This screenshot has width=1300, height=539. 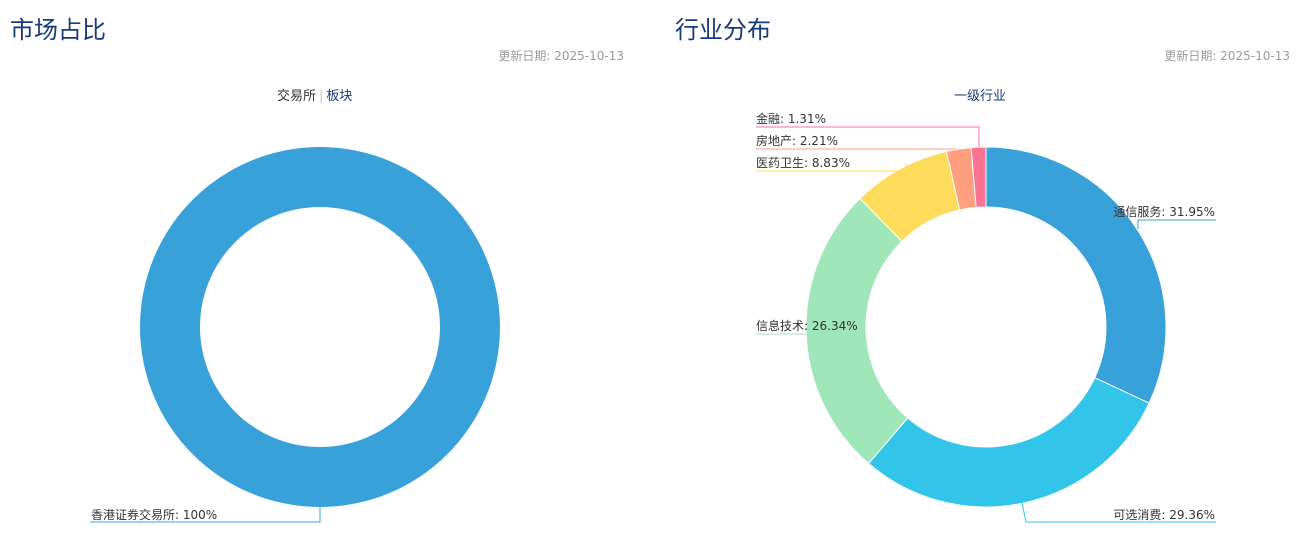 What do you see at coordinates (1164, 211) in the screenshot?
I see `slice-label: 通信服务: 31.95%` at bounding box center [1164, 211].